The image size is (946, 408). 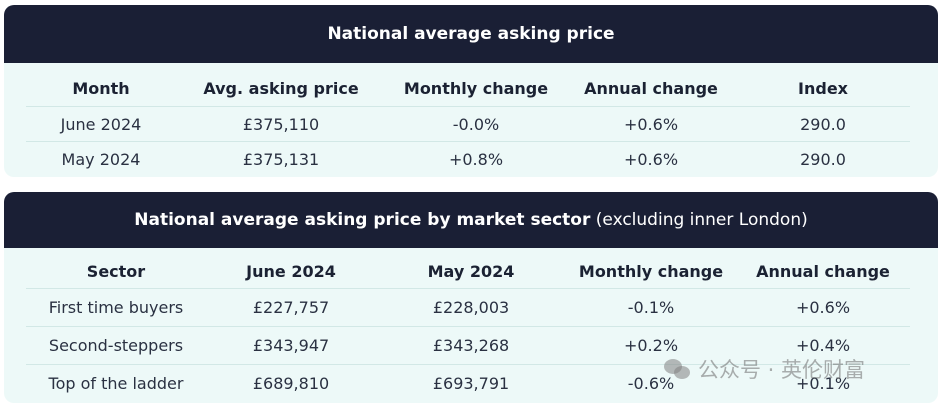 I want to click on table-cell: £228,003, so click(x=471, y=307).